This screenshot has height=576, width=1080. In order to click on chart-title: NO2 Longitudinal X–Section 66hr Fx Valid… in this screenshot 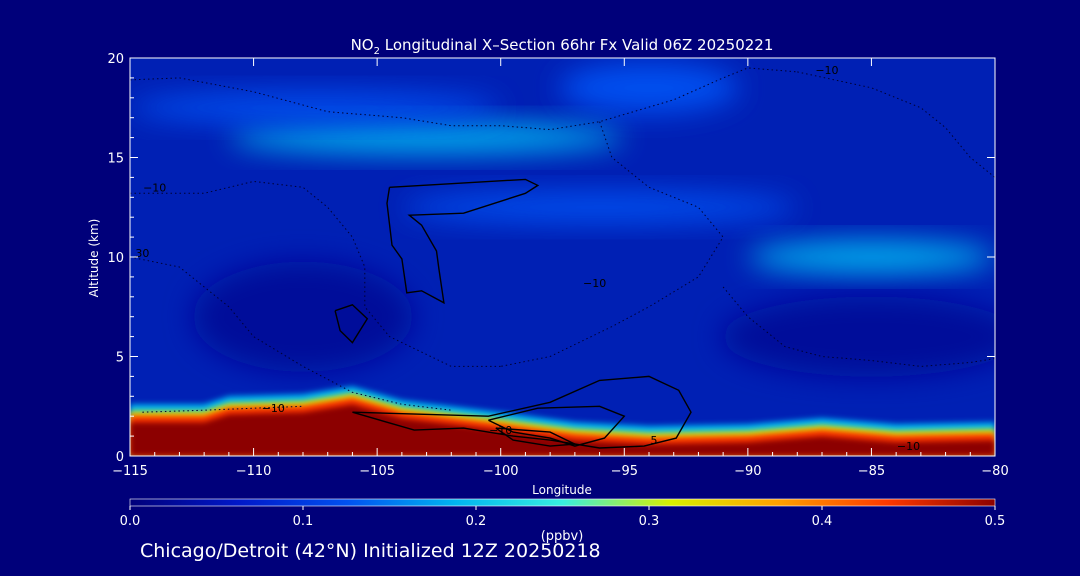, I will do `click(562, 46)`.